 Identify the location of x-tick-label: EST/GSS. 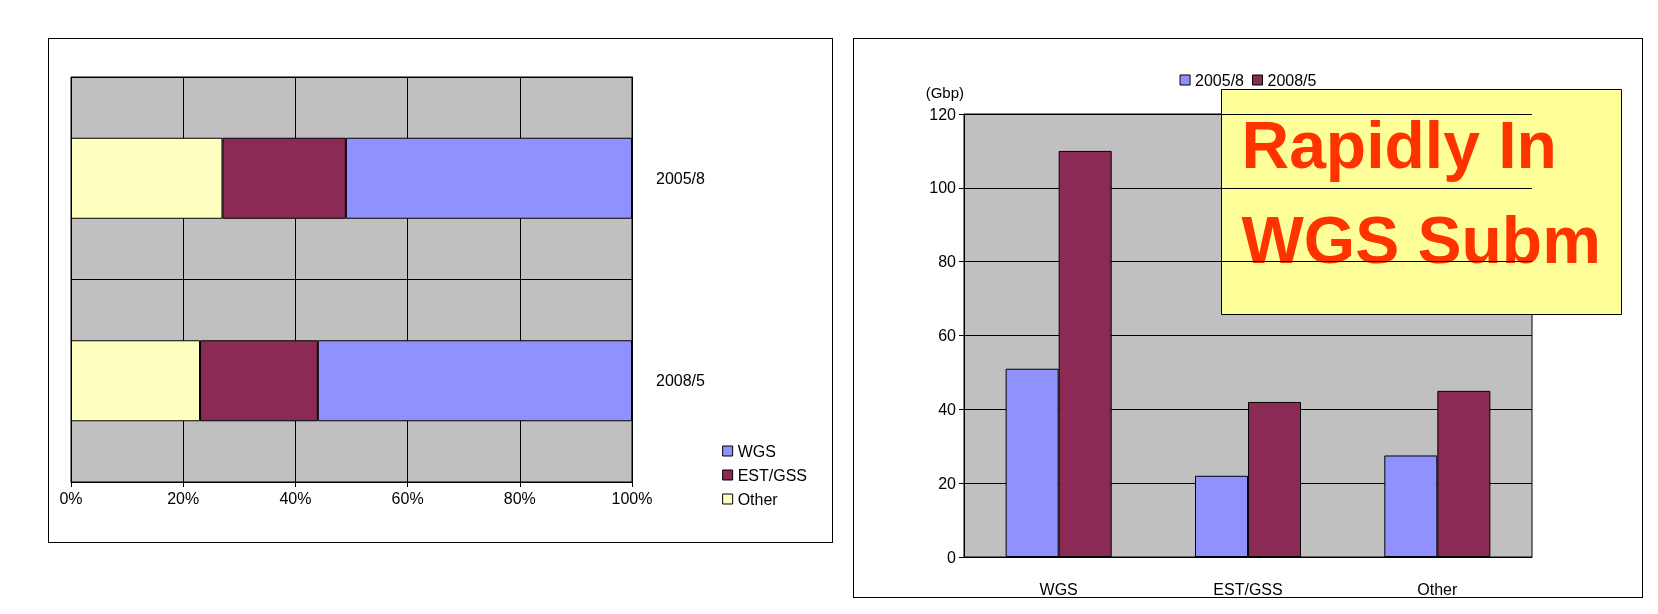
(1248, 589).